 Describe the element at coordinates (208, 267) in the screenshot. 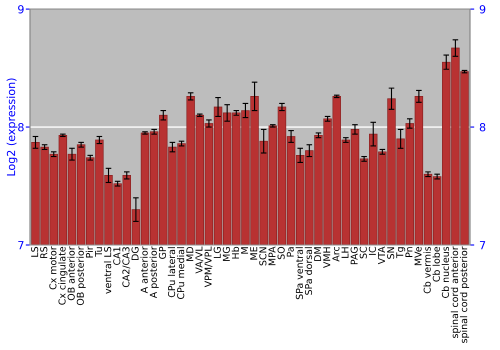

I see `x-tick-label: VPM/VPL` at that location.